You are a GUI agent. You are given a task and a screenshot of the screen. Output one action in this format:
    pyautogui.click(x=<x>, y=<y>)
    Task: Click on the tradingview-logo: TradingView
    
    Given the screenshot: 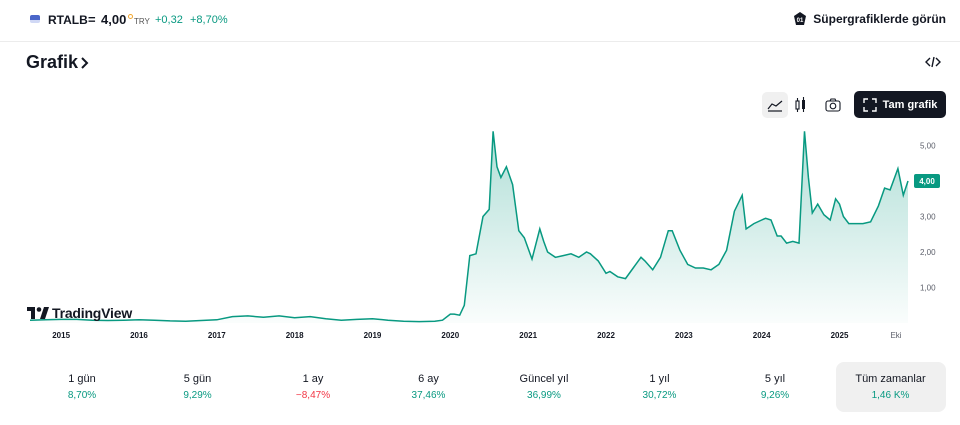 What is the action you would take?
    pyautogui.click(x=79, y=313)
    